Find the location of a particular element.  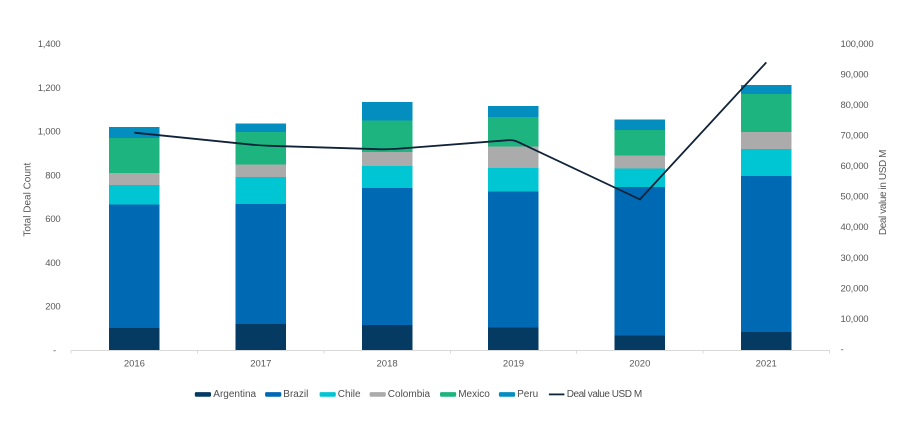

svg-text: Argentina is located at coordinates (234, 394).